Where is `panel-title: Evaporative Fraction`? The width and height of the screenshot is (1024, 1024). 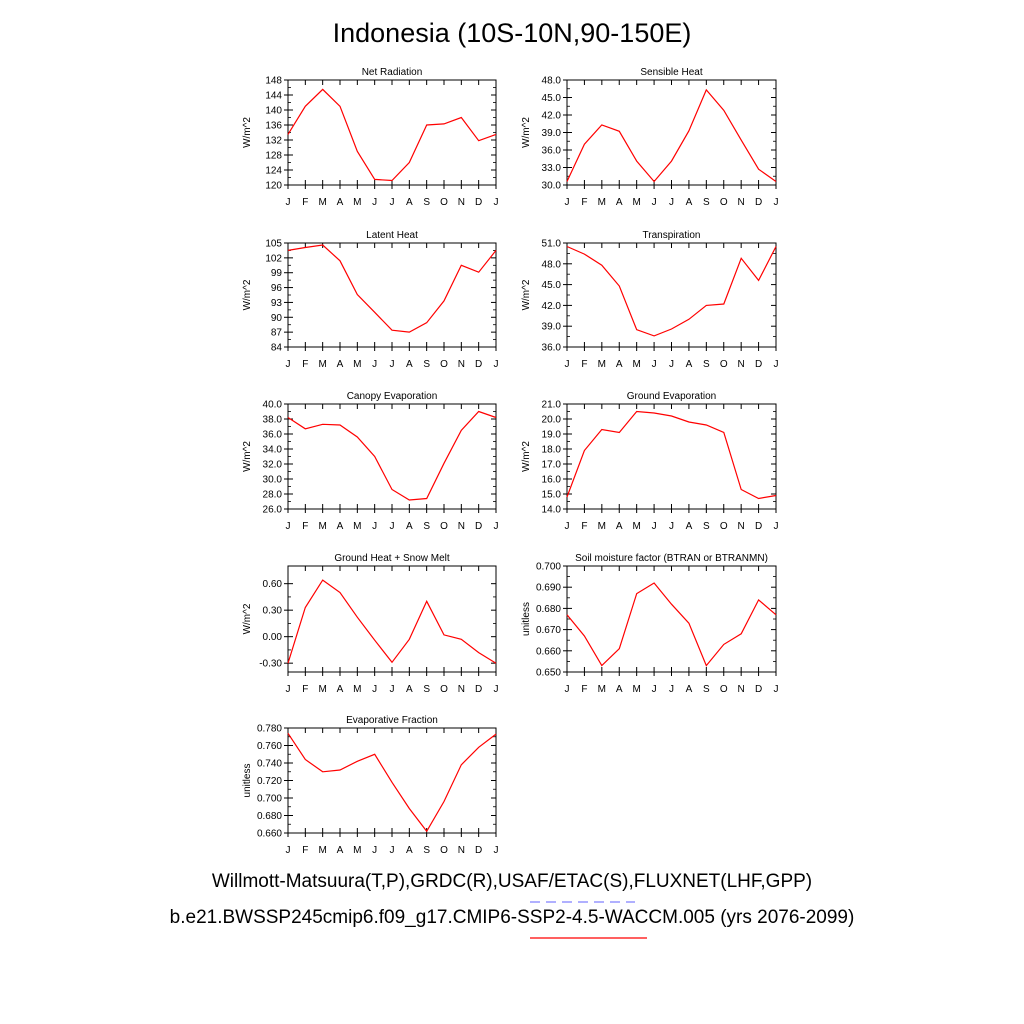
panel-title: Evaporative Fraction is located at coordinates (392, 720).